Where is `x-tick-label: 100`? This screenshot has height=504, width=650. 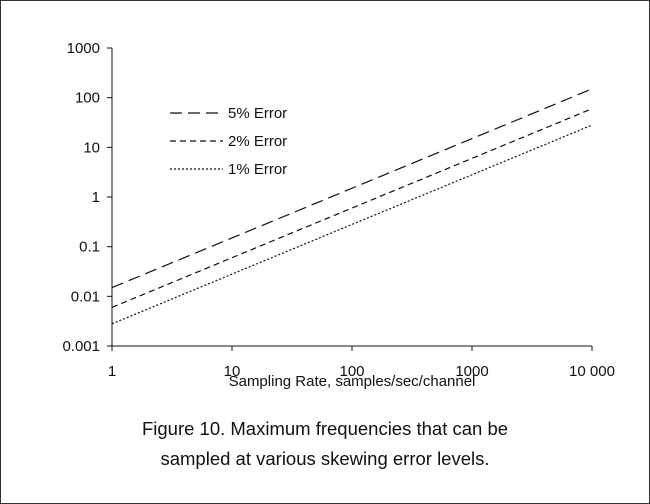 x-tick-label: 100 is located at coordinates (351, 371).